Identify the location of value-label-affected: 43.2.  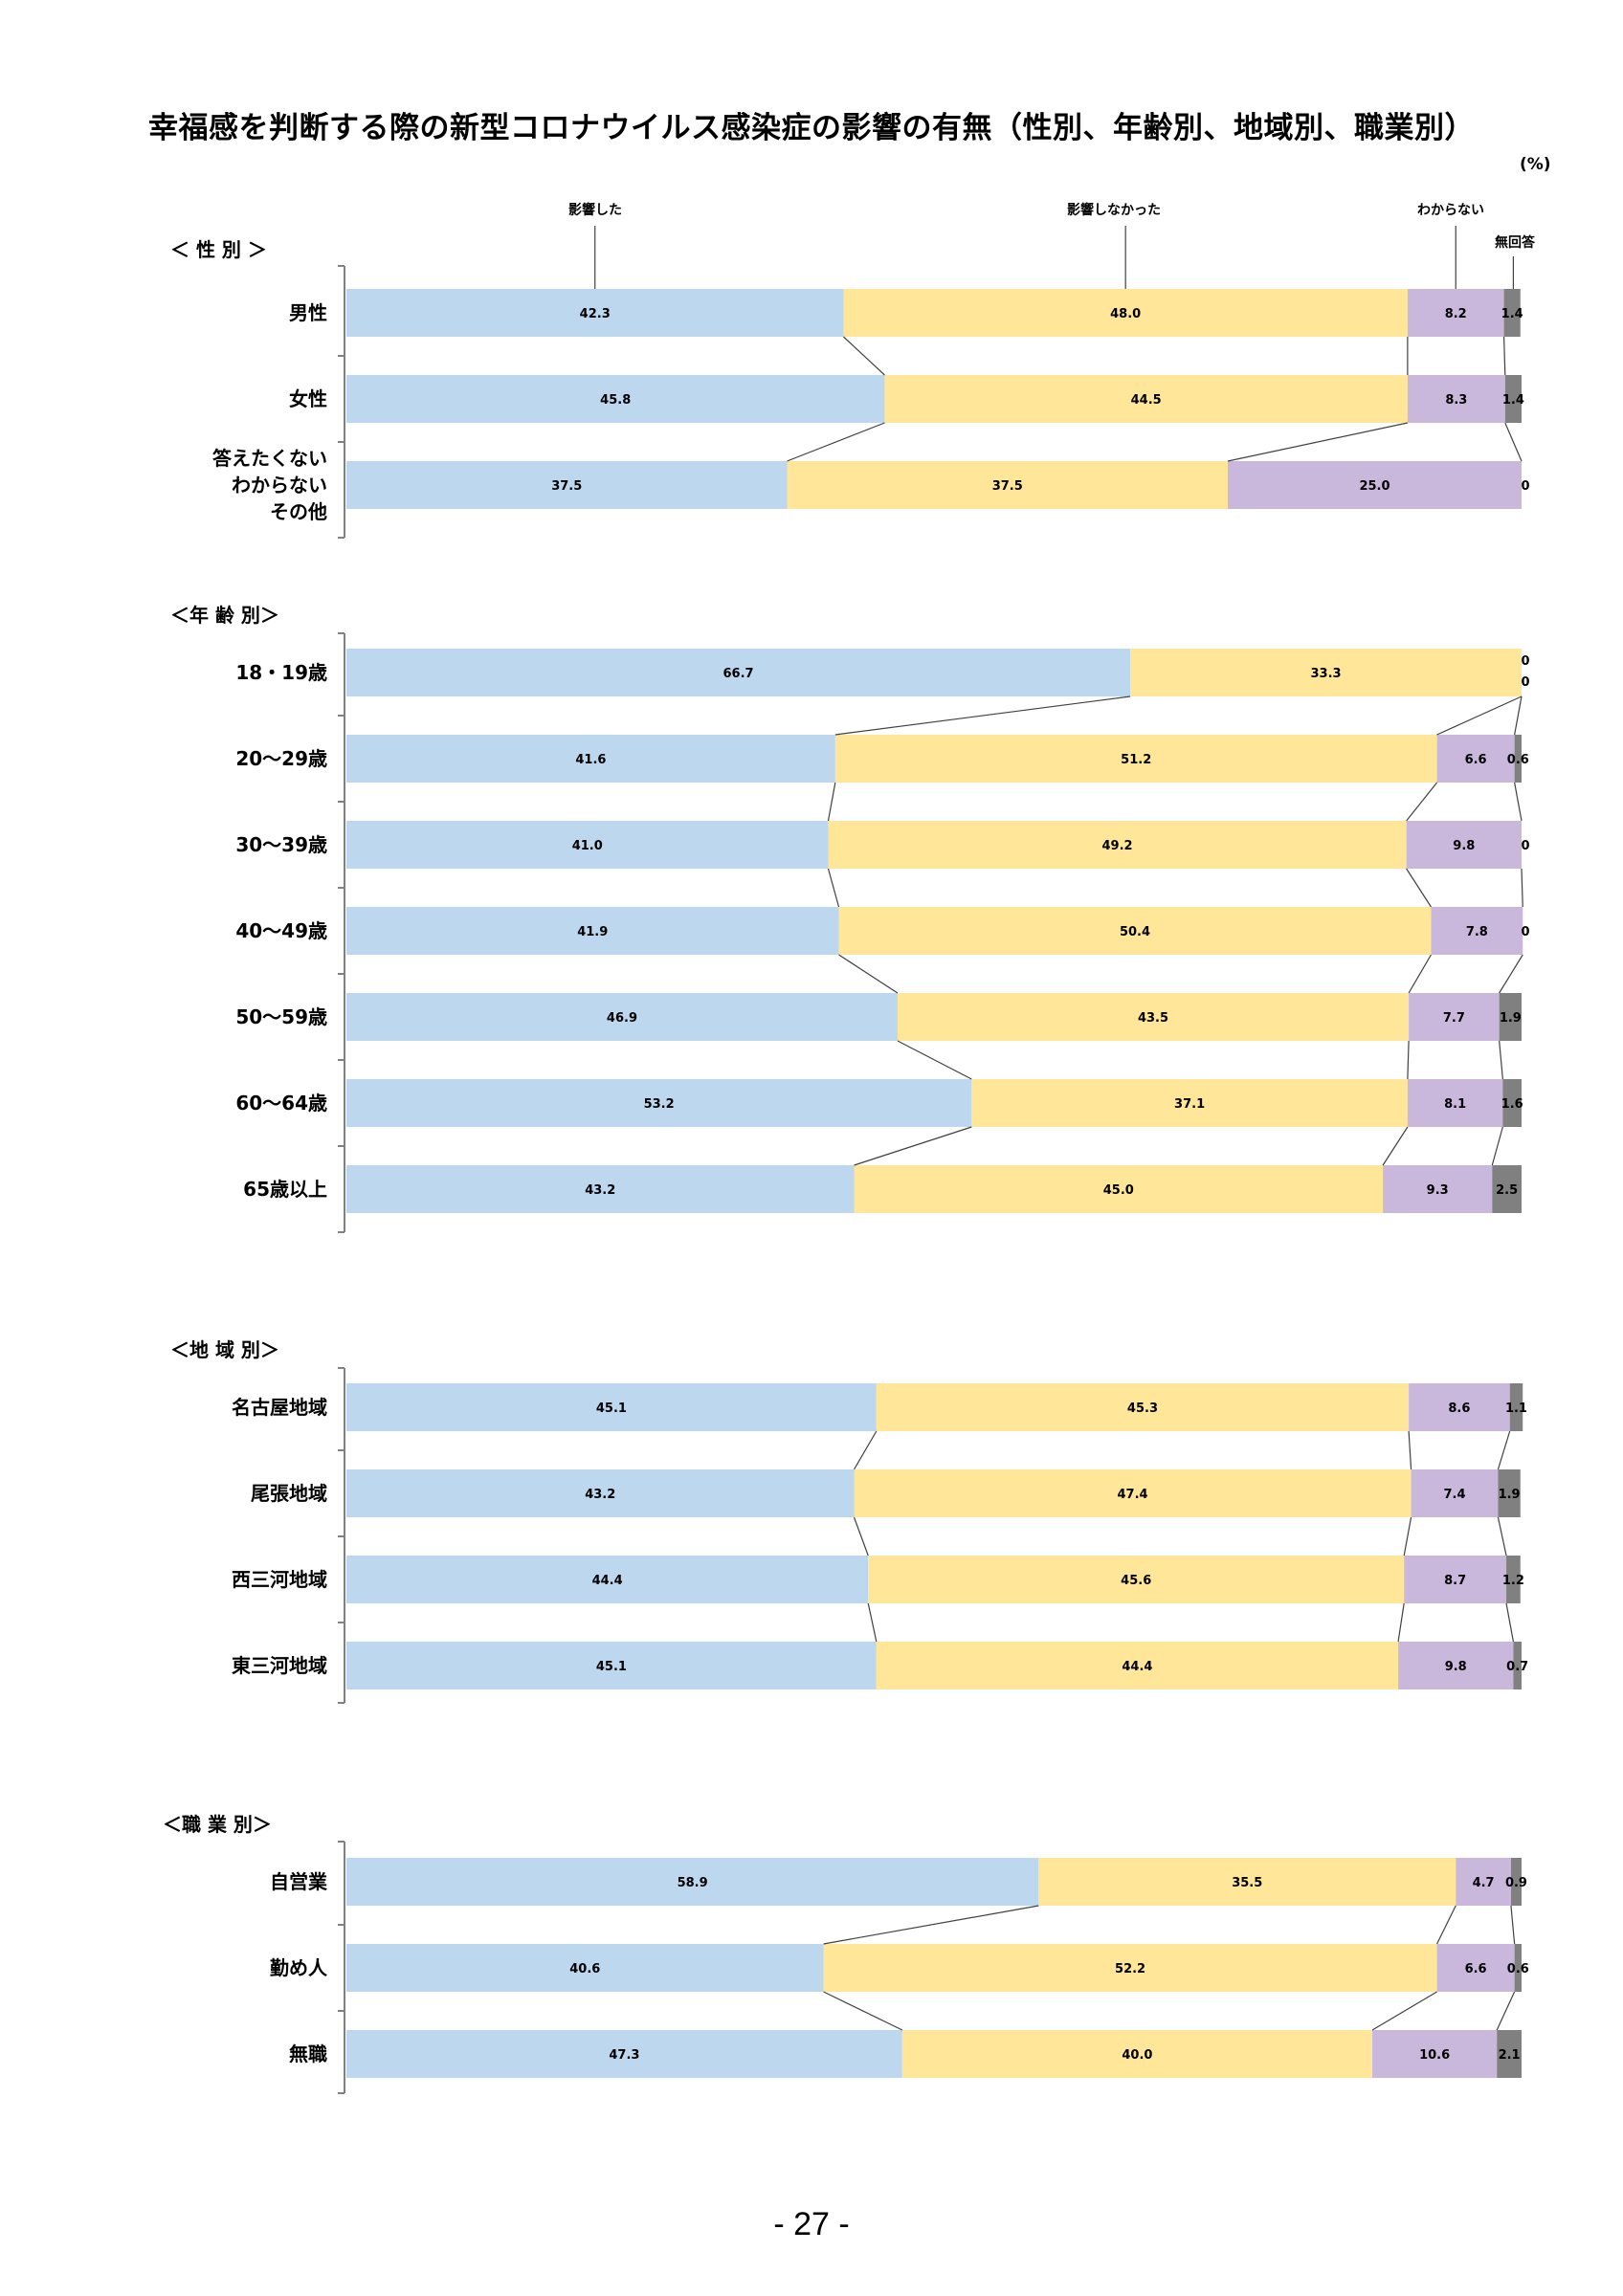
(600, 1495).